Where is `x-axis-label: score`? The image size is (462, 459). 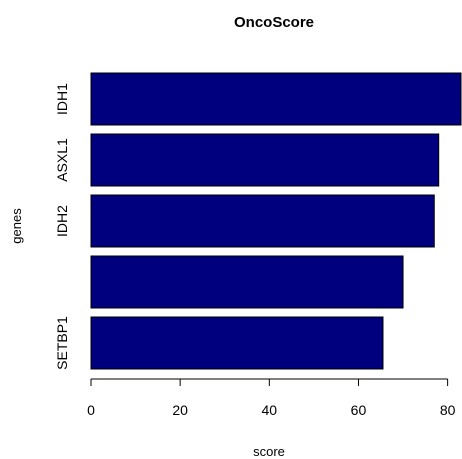
x-axis-label: score is located at coordinates (269, 451).